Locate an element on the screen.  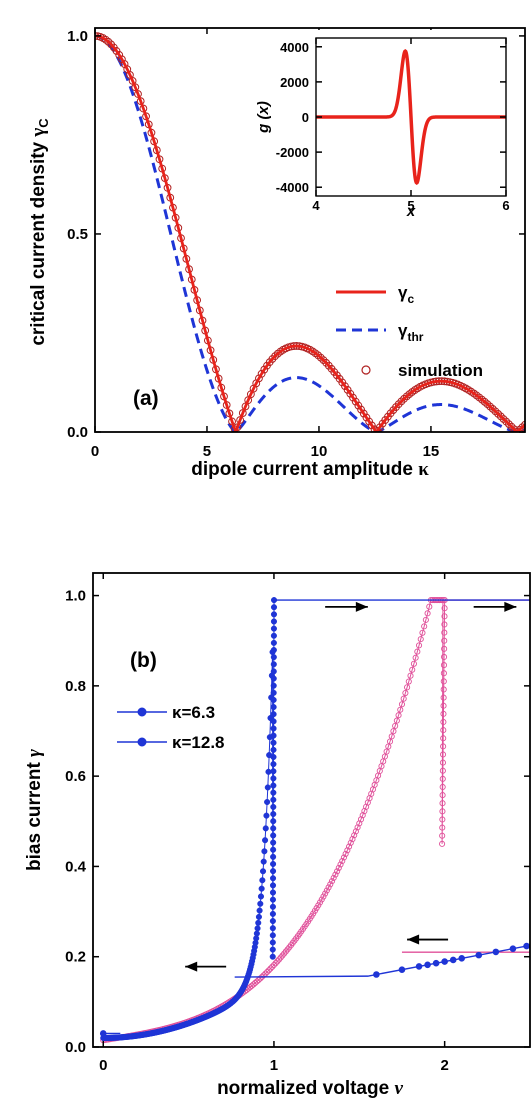
legend-label-gamma-thr: γthr is located at coordinates (411, 332).